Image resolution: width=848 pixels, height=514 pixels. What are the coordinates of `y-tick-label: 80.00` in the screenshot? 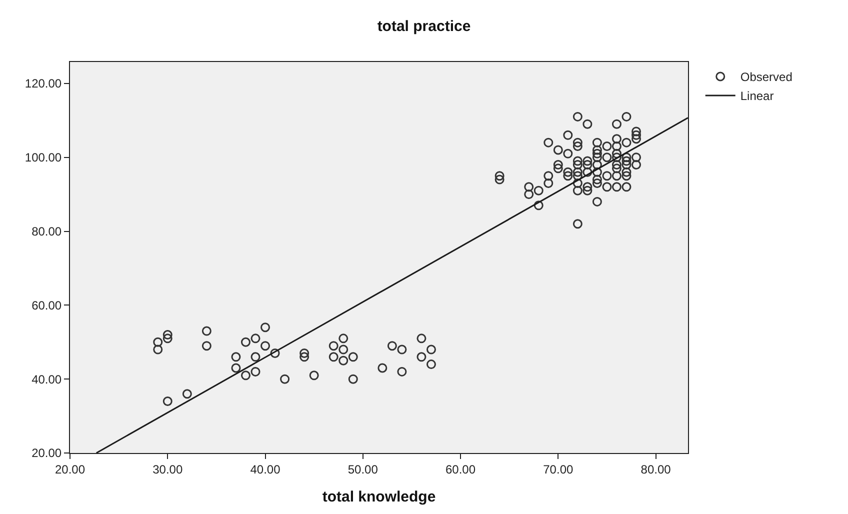 It's located at (47, 231).